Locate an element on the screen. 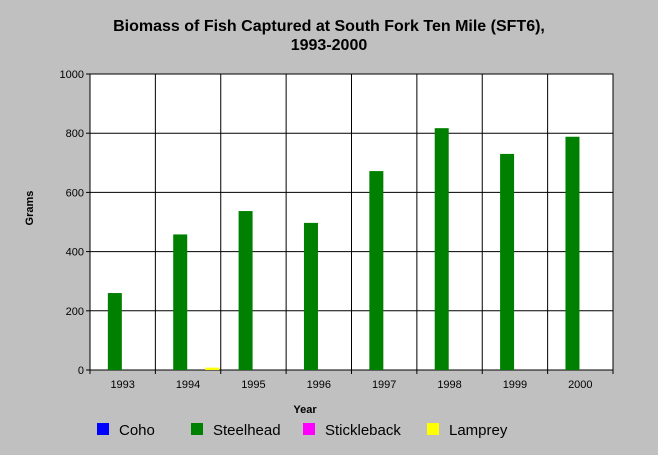  x-axis-label: Year is located at coordinates (305, 410).